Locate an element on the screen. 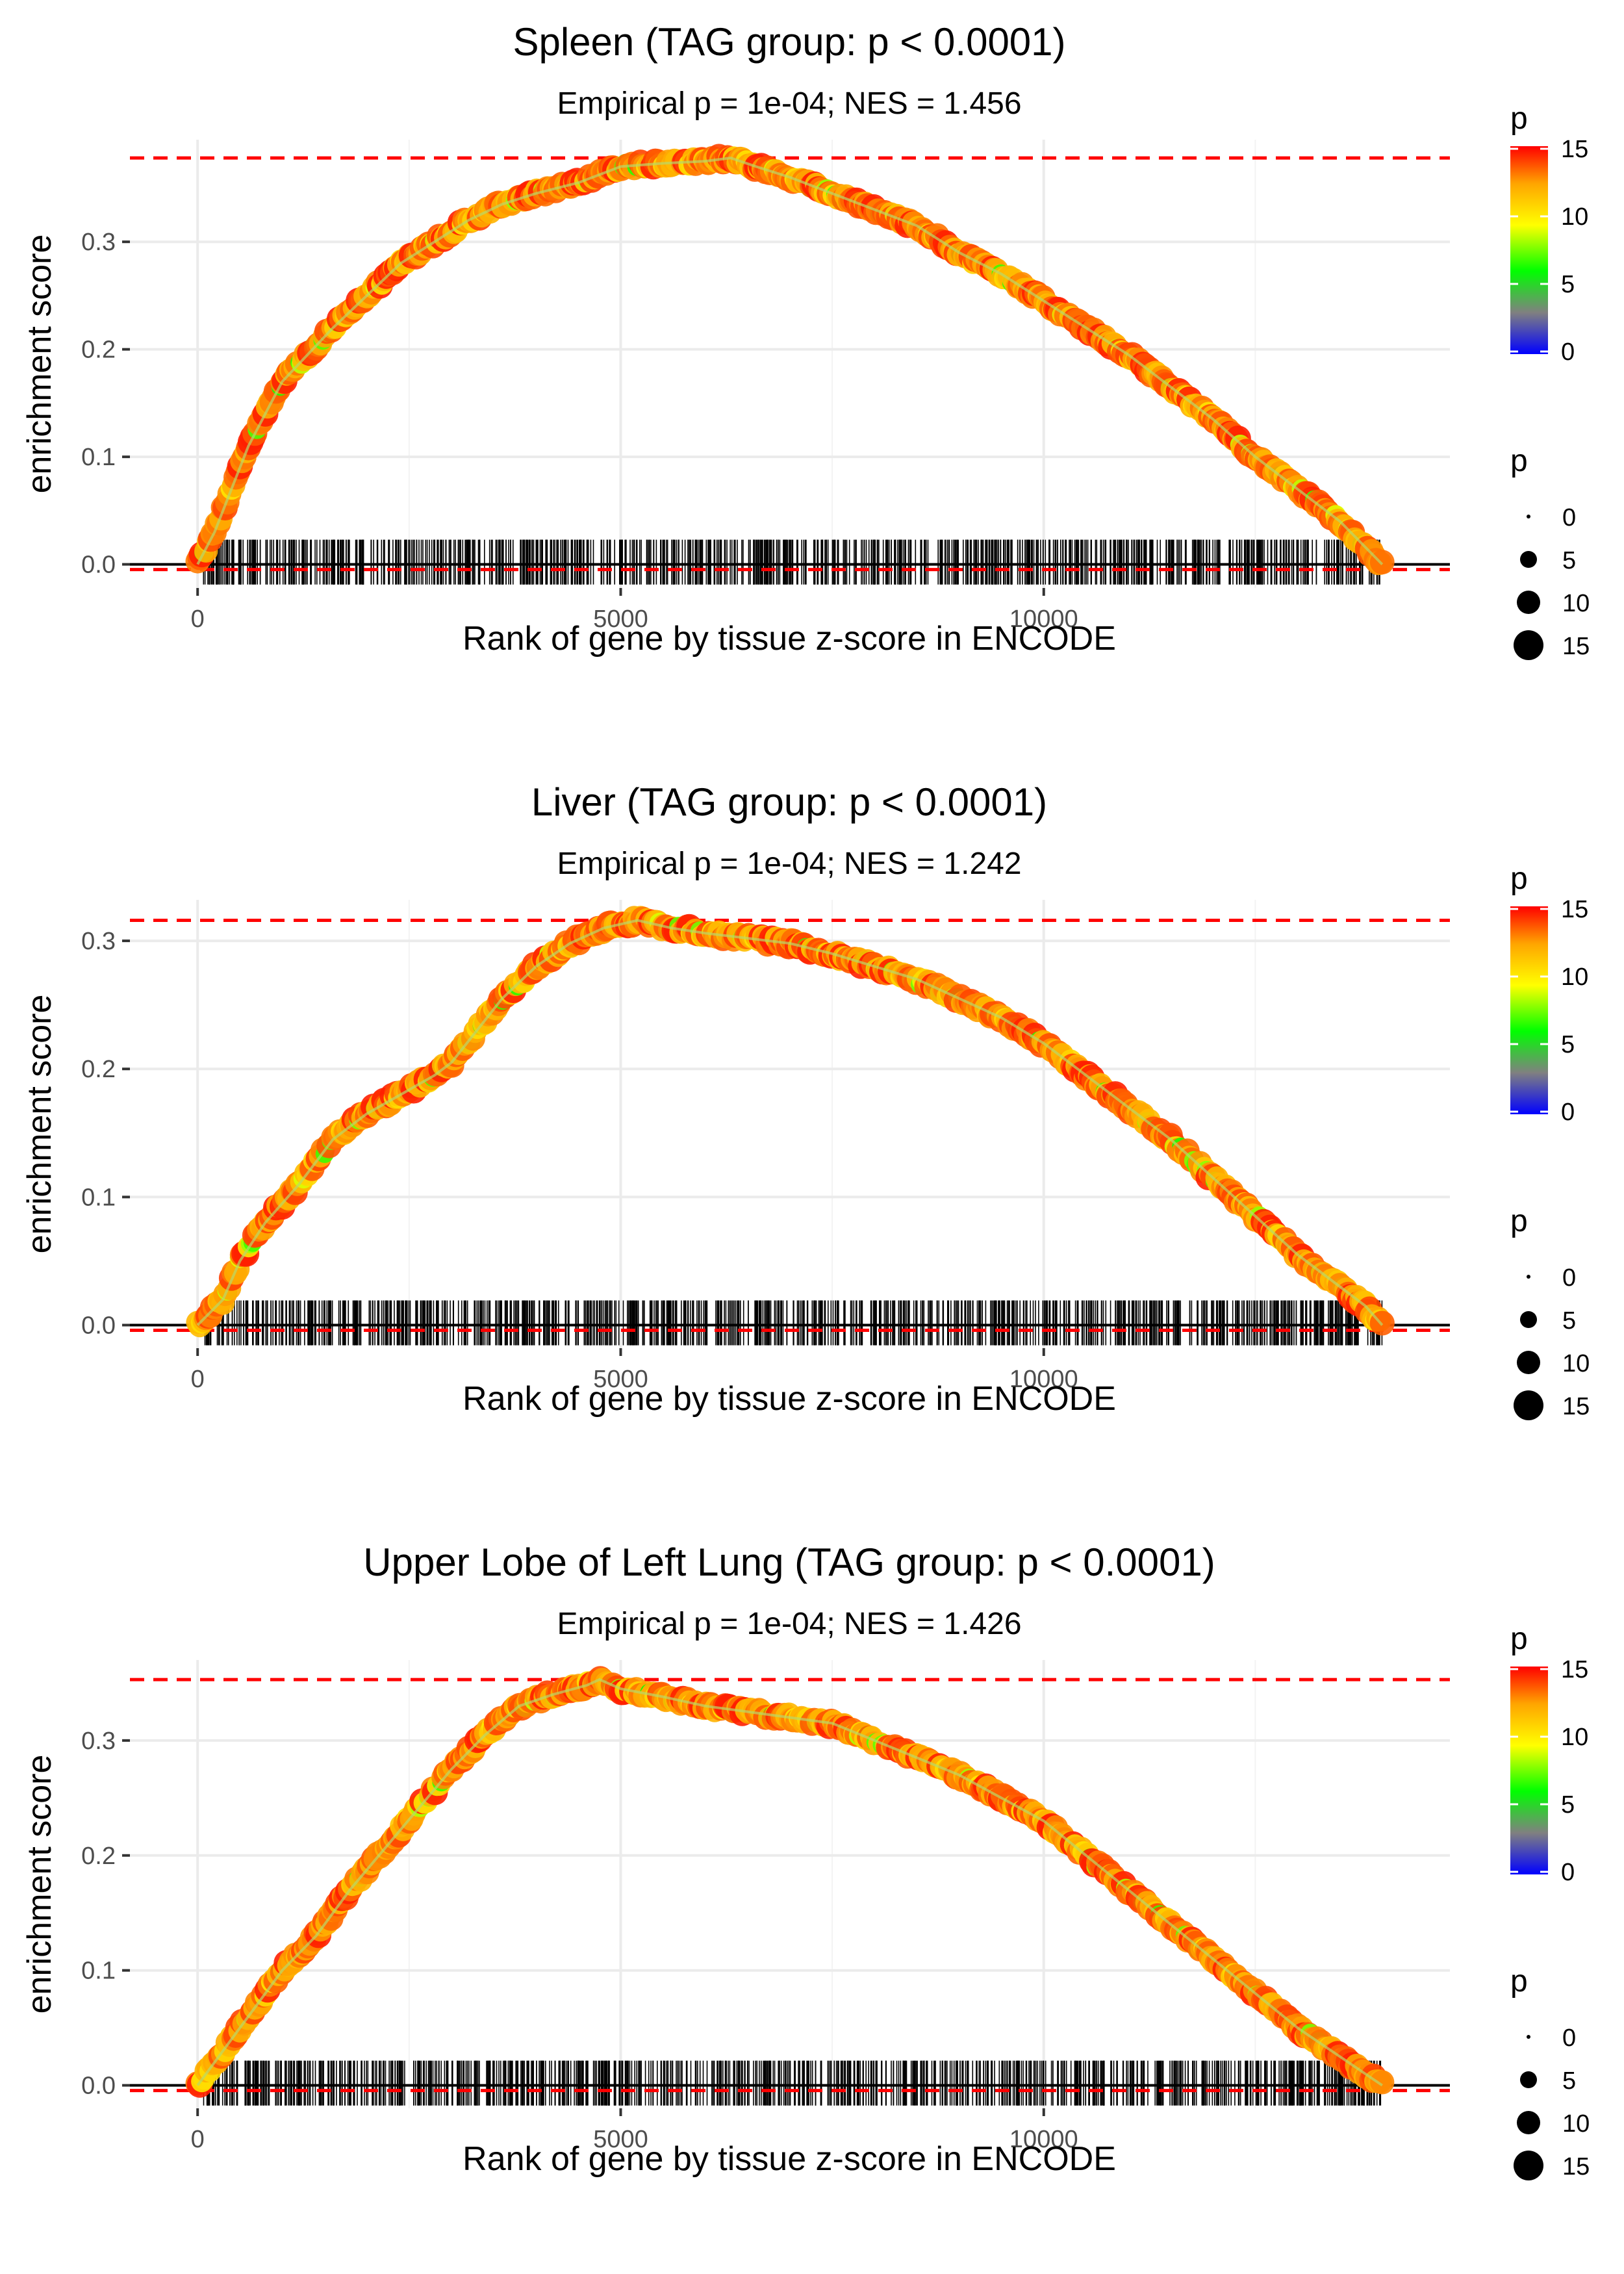  chart-title: Liver (TAG group: p < 0.0001) is located at coordinates (789, 802).